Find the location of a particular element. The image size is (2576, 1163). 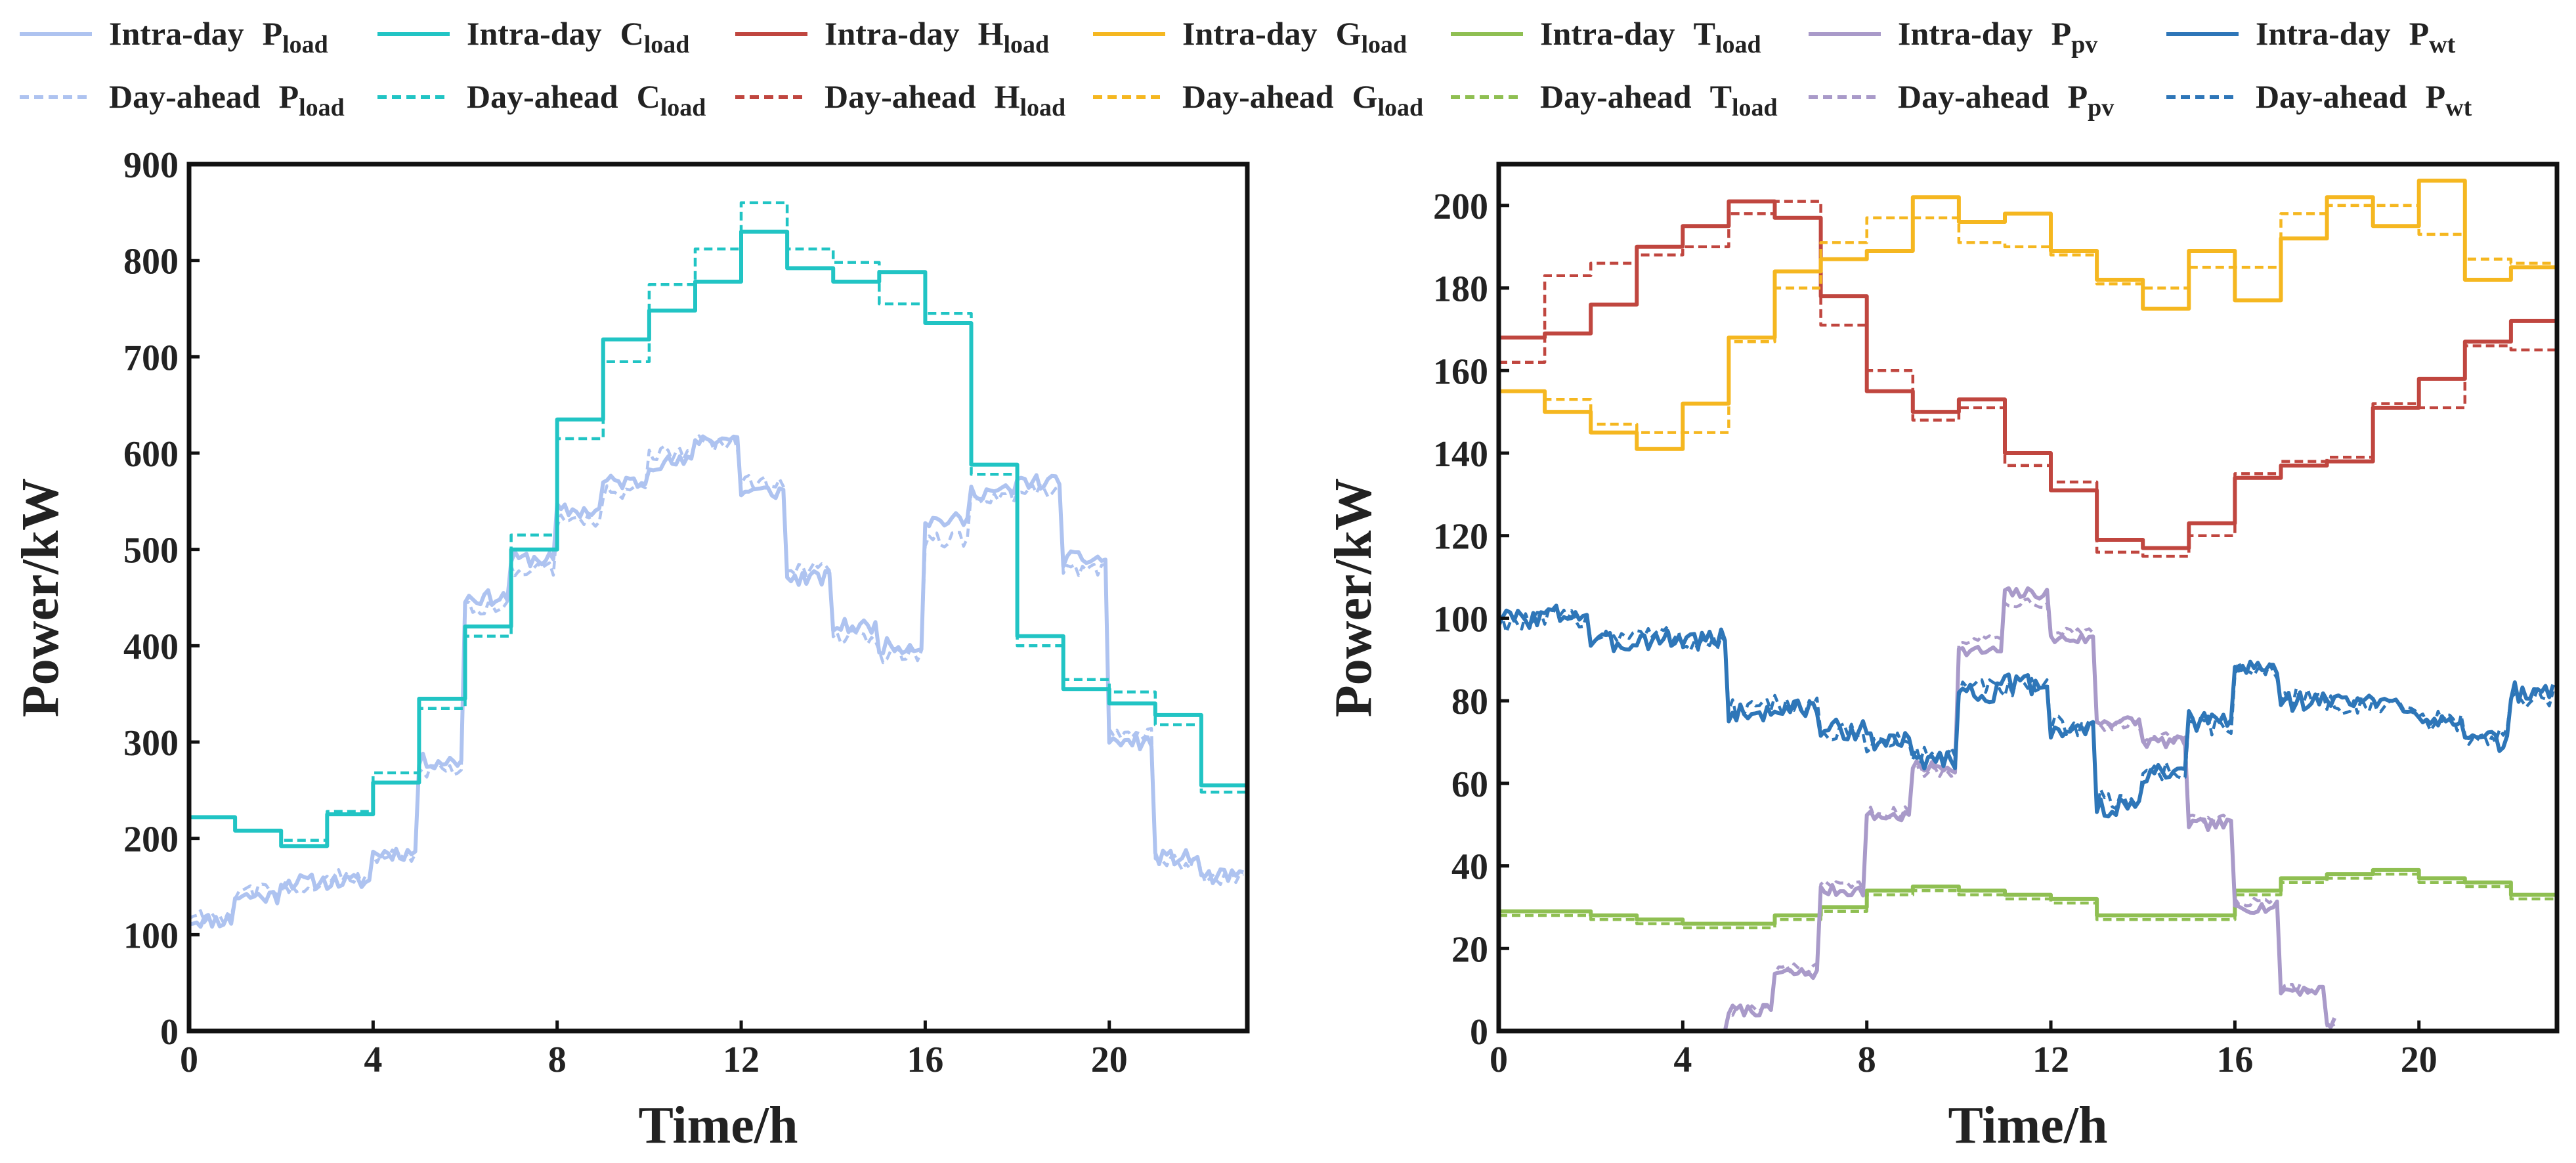

legend-label: Intra-day Gload is located at coordinates (1294, 36).